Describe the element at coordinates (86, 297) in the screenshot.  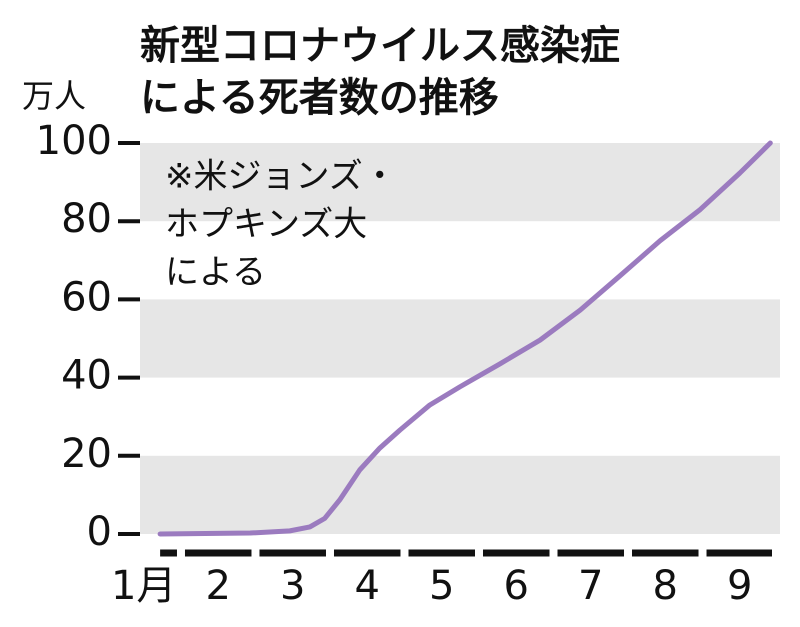
I see `y-tick-label: 60` at that location.